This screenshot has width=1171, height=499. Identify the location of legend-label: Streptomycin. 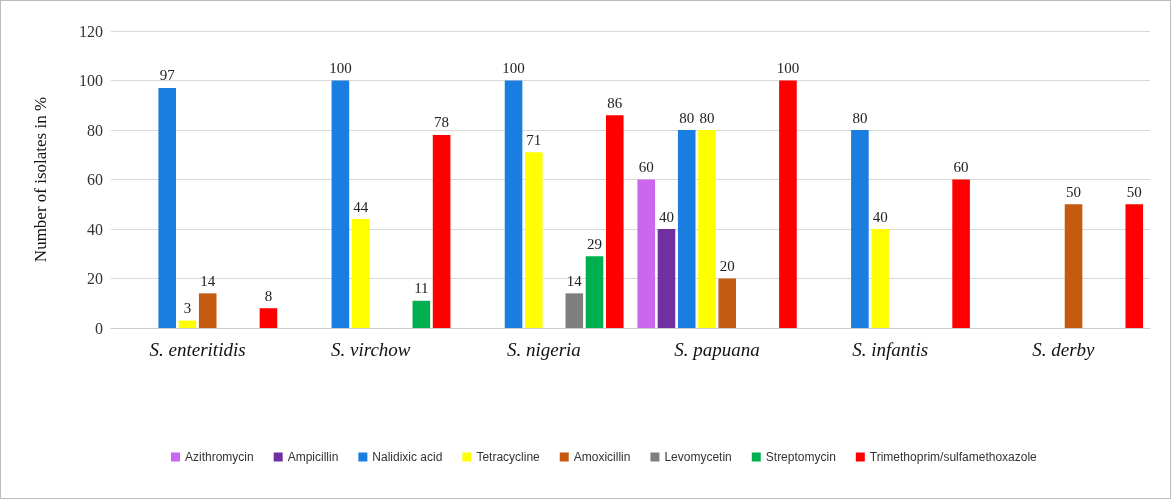
(800, 457).